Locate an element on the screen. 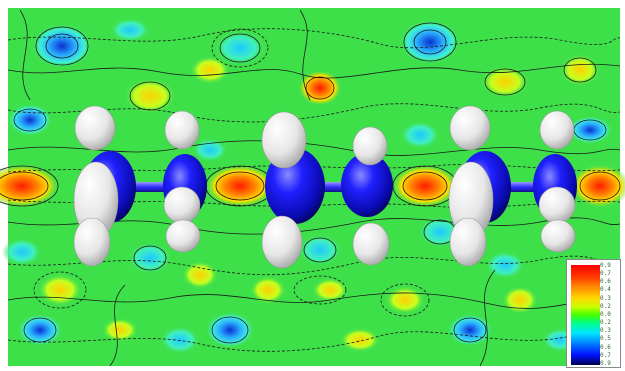  scale-tick-label: 0.0 is located at coordinates (605, 314).